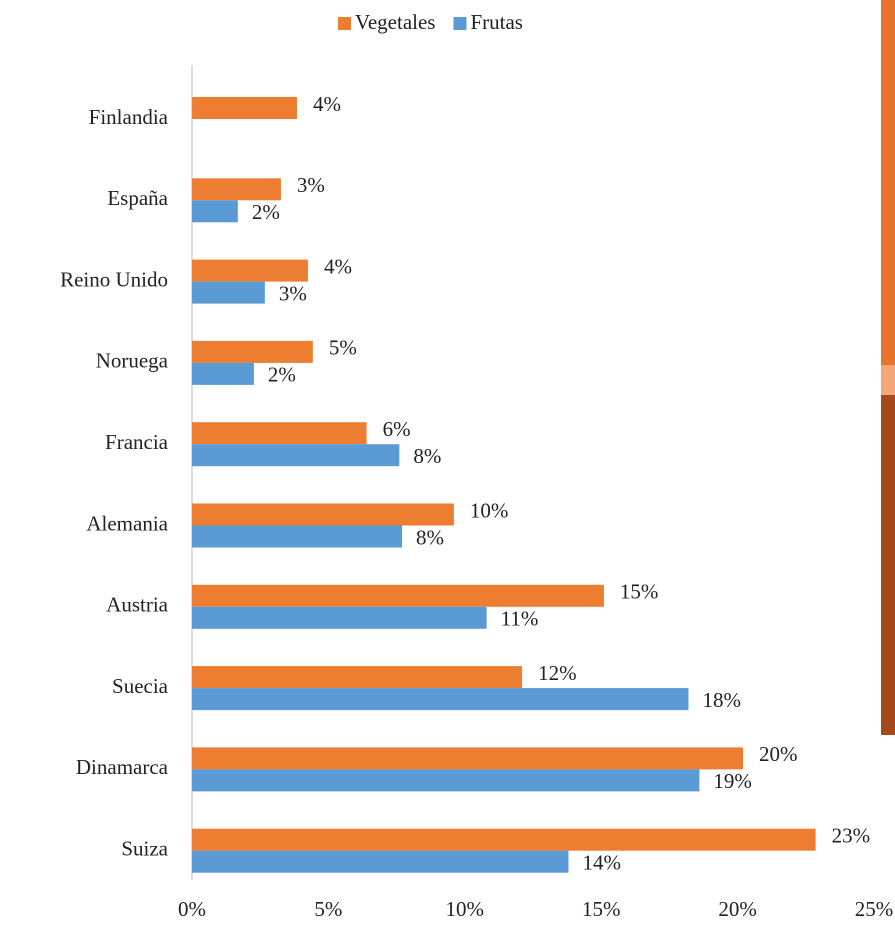 The image size is (895, 930). I want to click on data-label: 15%, so click(639, 592).